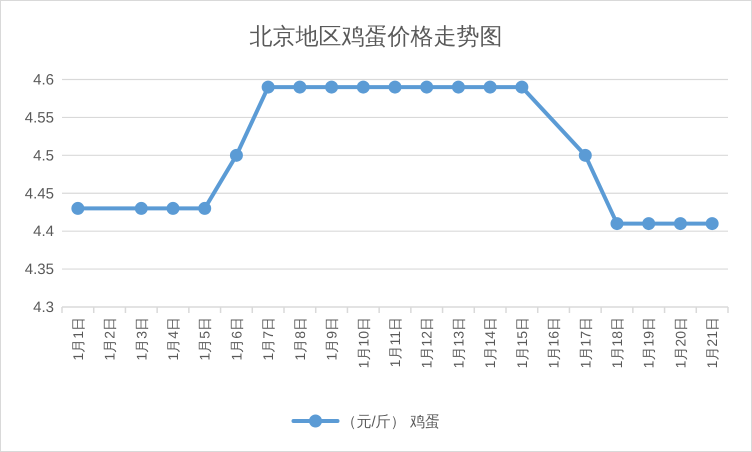  Describe the element at coordinates (458, 342) in the screenshot. I see `x-tick-label: 1月13日` at that location.